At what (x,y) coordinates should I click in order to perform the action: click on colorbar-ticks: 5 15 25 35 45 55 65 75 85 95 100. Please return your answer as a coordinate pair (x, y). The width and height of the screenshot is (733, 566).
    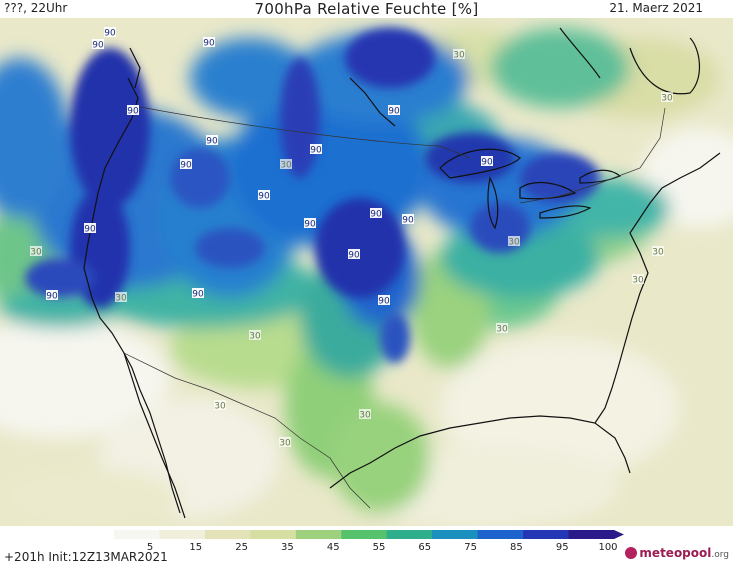
    Looking at the image, I should click on (382, 547).